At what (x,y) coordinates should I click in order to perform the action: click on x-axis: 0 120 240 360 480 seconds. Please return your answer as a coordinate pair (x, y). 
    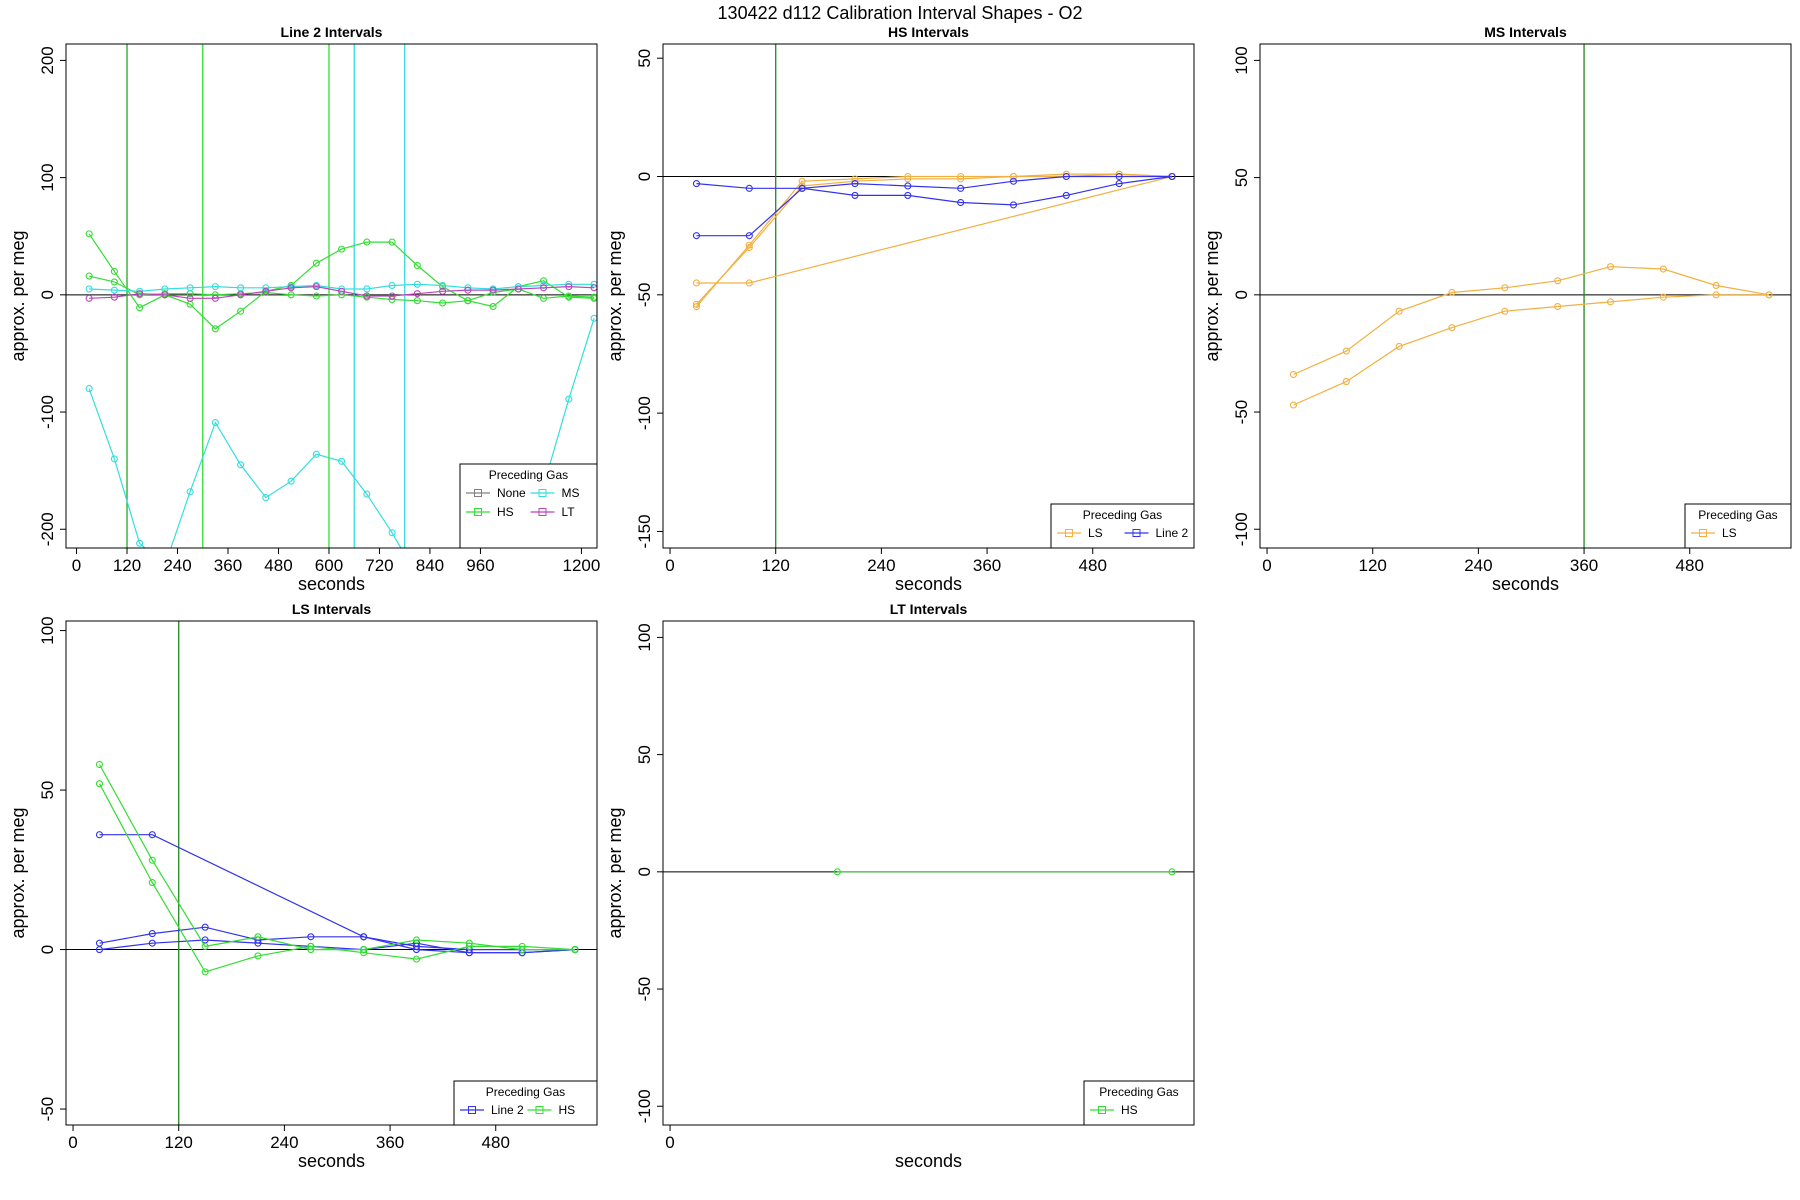
    Looking at the image, I should click on (289, 1147).